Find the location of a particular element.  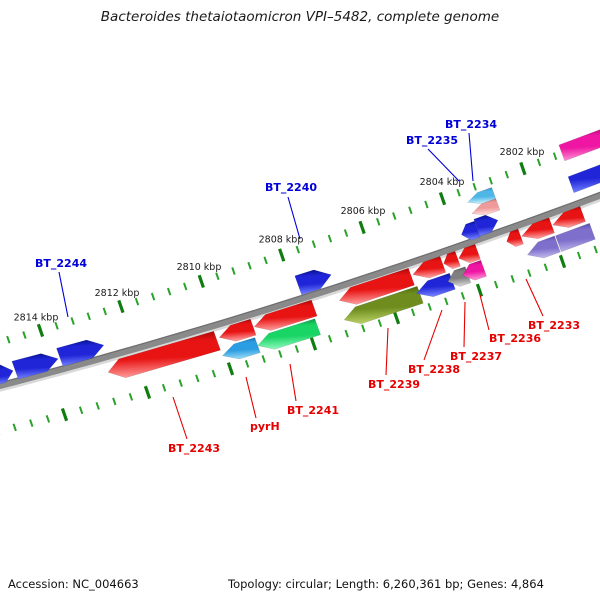

scale-label: 2808 kbp is located at coordinates (281, 240).